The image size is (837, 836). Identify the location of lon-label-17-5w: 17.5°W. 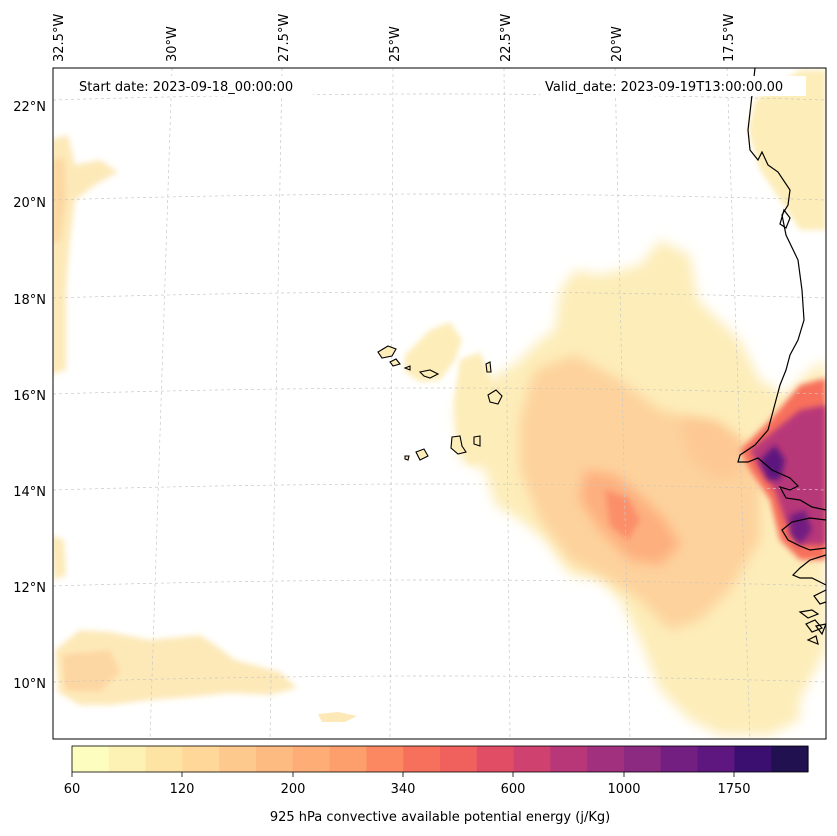
(729, 38).